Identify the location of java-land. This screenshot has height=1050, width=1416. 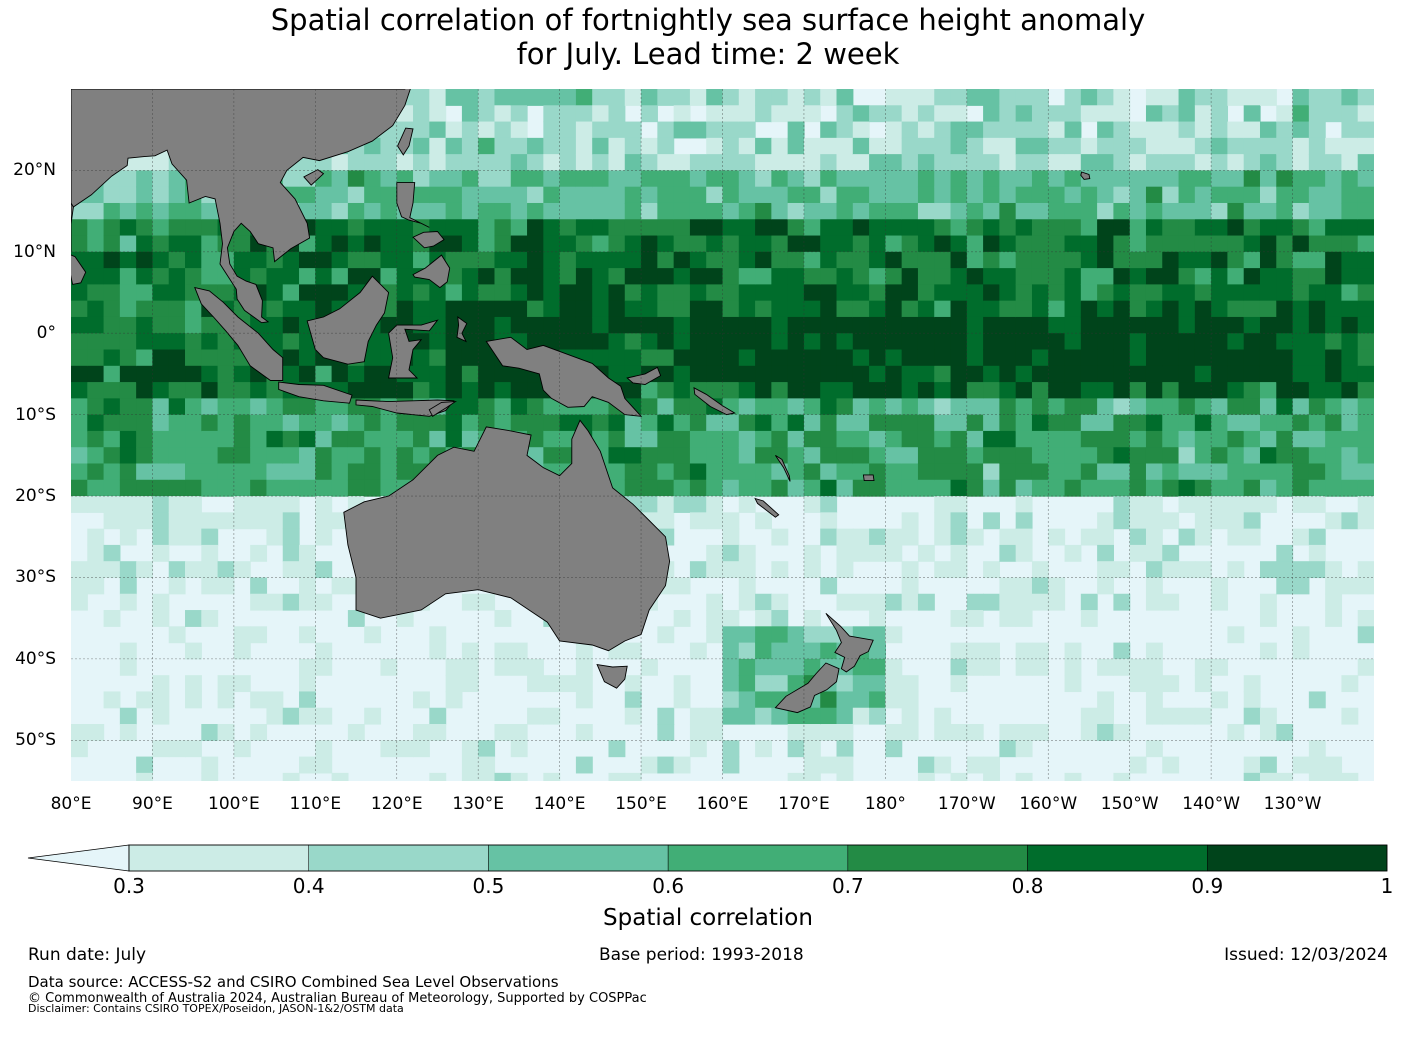
(315, 392).